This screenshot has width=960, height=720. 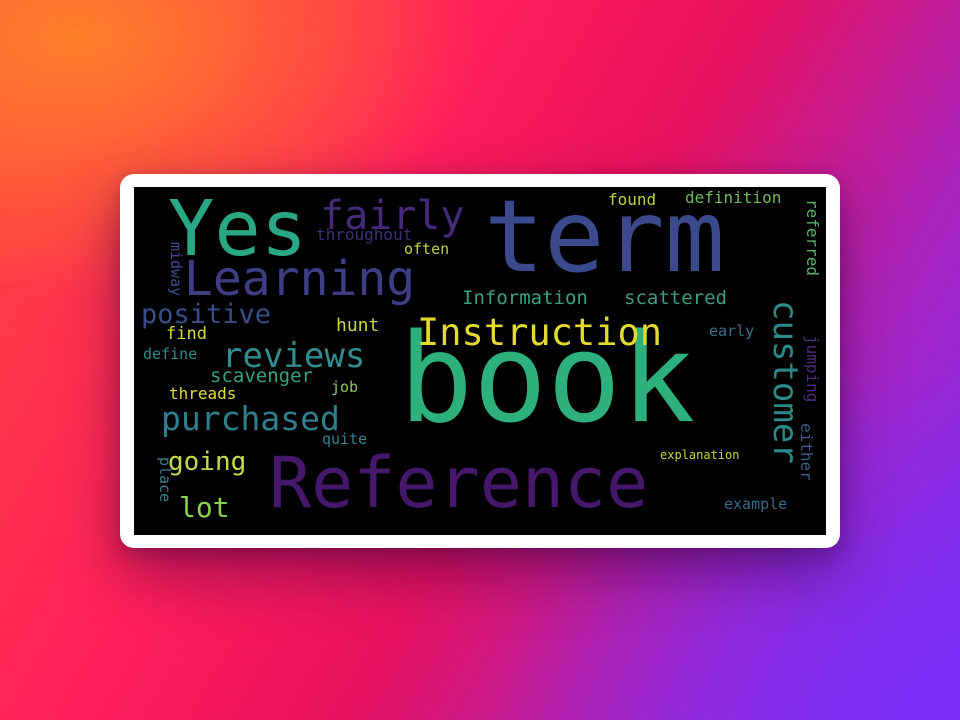 What do you see at coordinates (427, 249) in the screenshot?
I see `word-often: often` at bounding box center [427, 249].